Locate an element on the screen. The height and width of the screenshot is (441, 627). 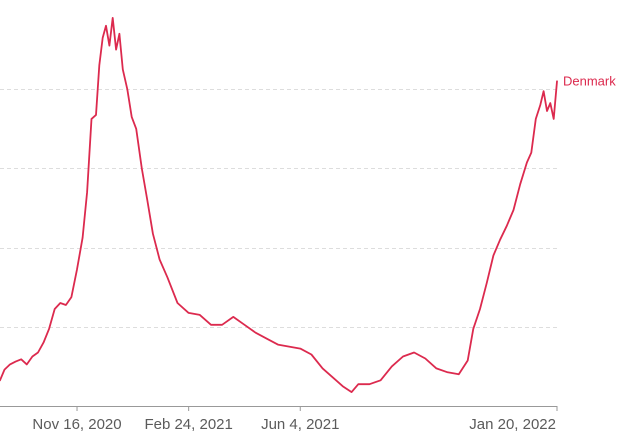
series-label-denmark: Denmark is located at coordinates (589, 80).